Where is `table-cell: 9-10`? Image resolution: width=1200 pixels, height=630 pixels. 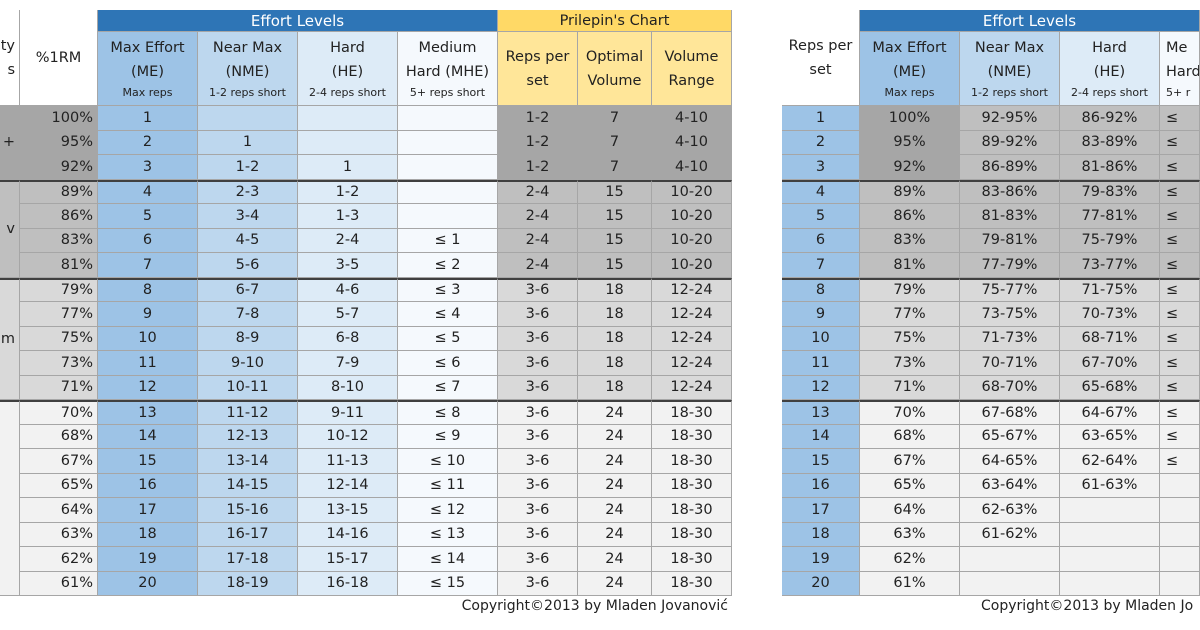
table-cell: 9-10 is located at coordinates (248, 363).